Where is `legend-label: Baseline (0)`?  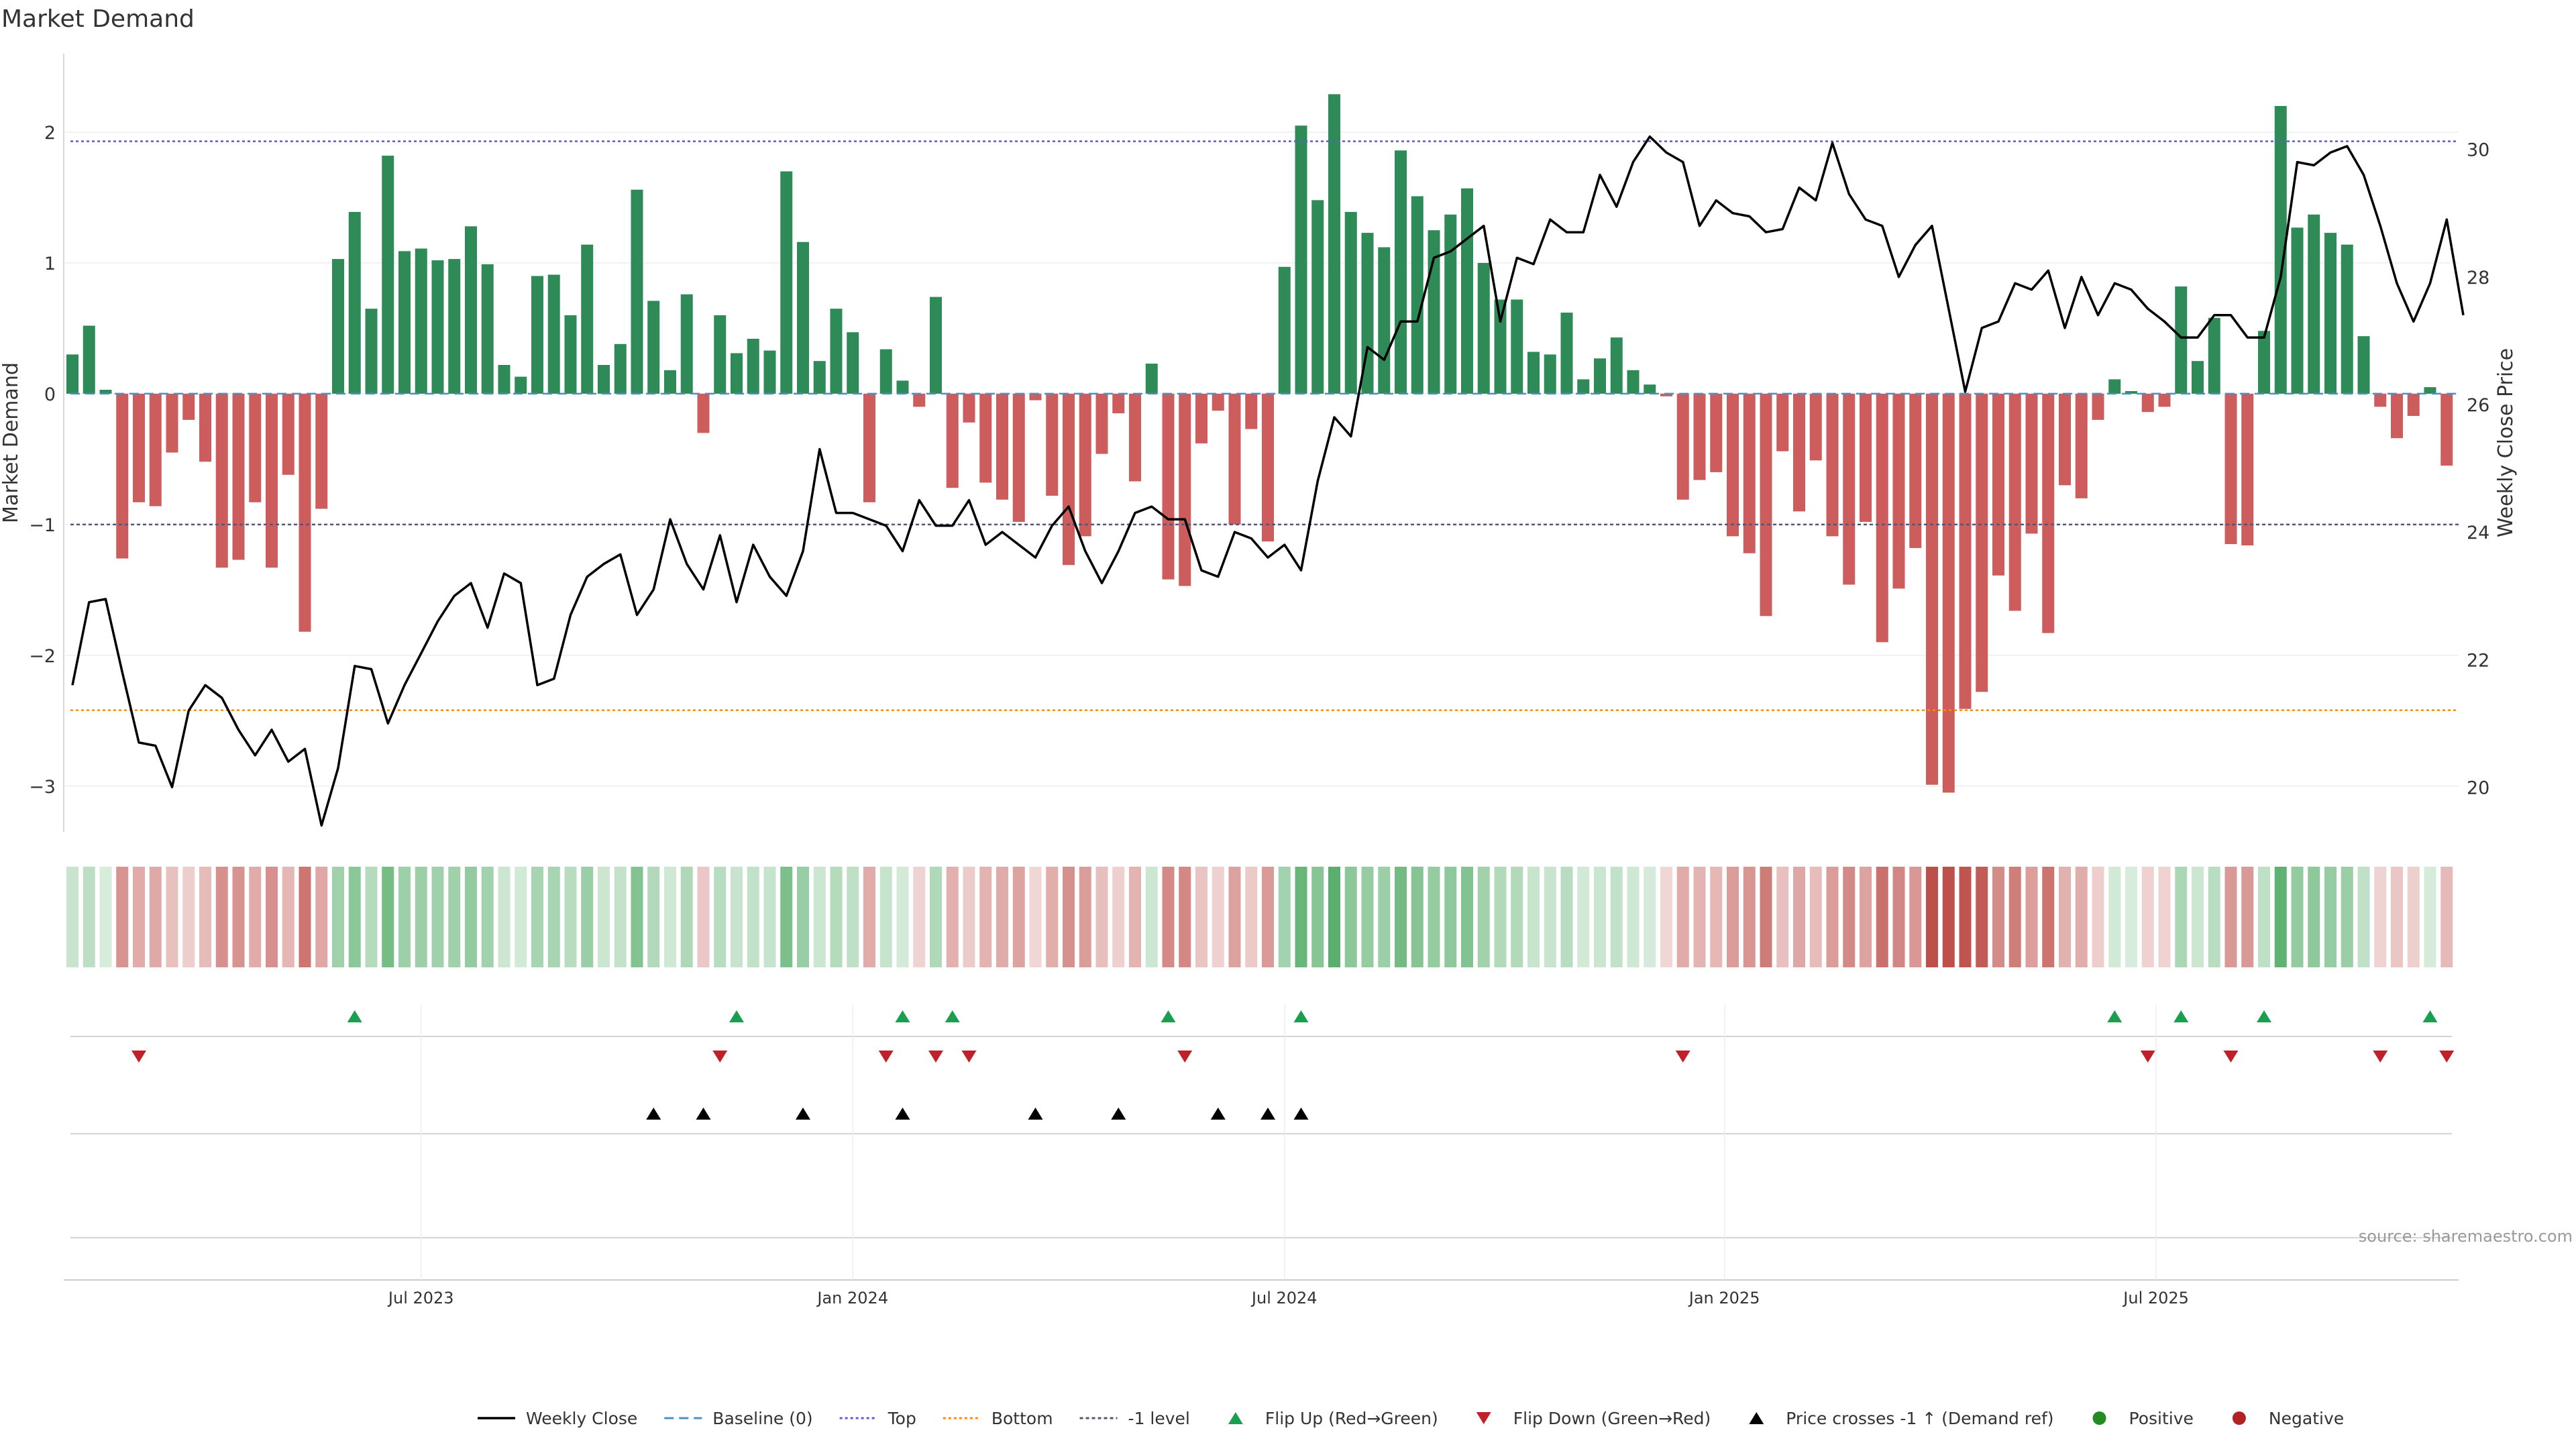
legend-label: Baseline (0) is located at coordinates (762, 1418).